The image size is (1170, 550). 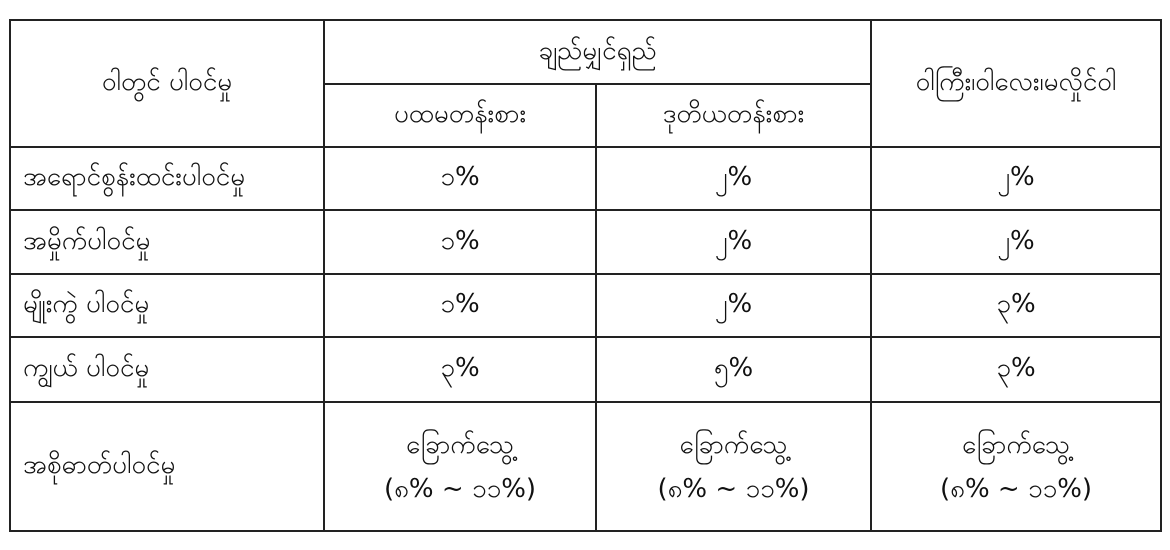 What do you see at coordinates (167, 83) in the screenshot?
I see `header-cotton-content: ဝါတွင် ပါဝင်မှု` at bounding box center [167, 83].